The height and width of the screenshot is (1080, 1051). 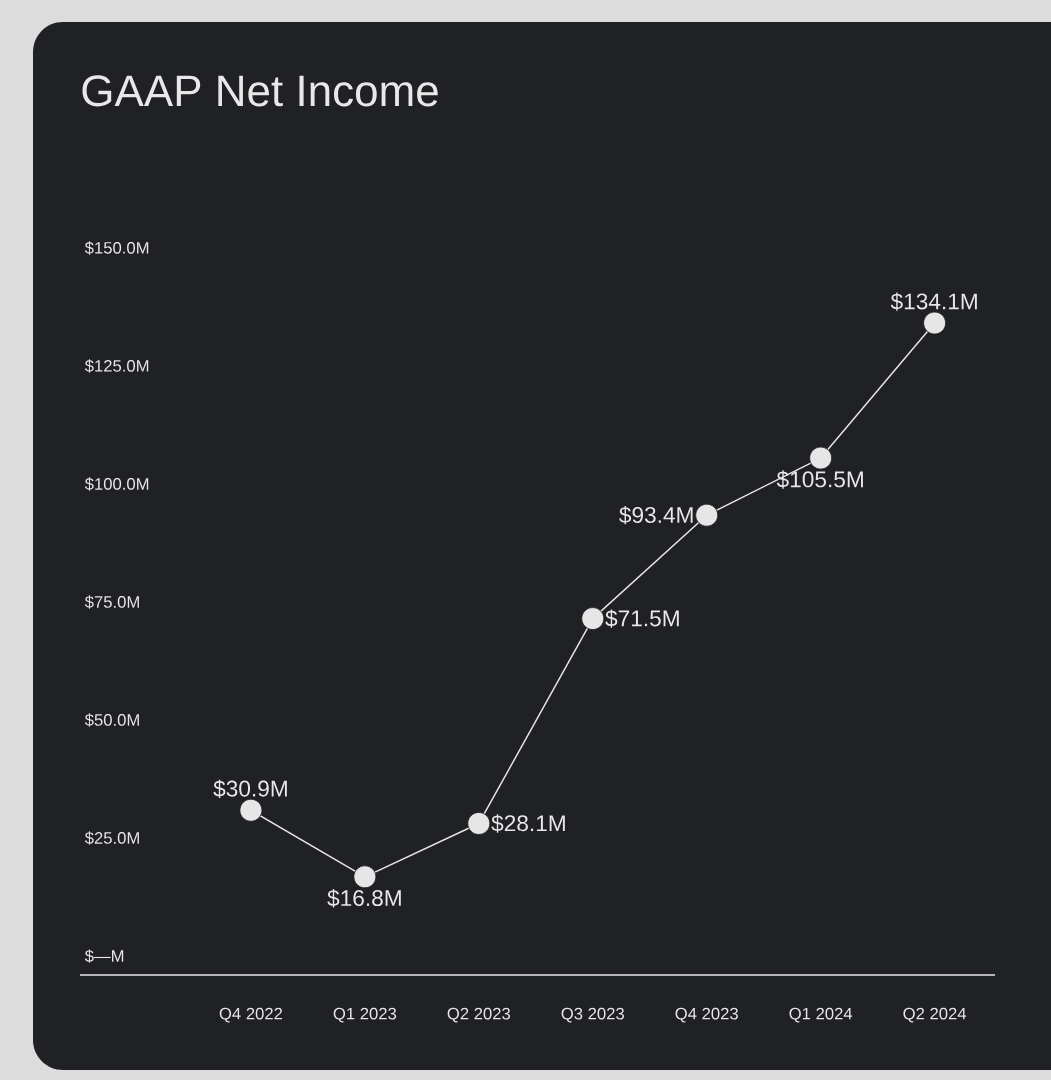 What do you see at coordinates (656, 515) in the screenshot?
I see `data-label: $93.4M` at bounding box center [656, 515].